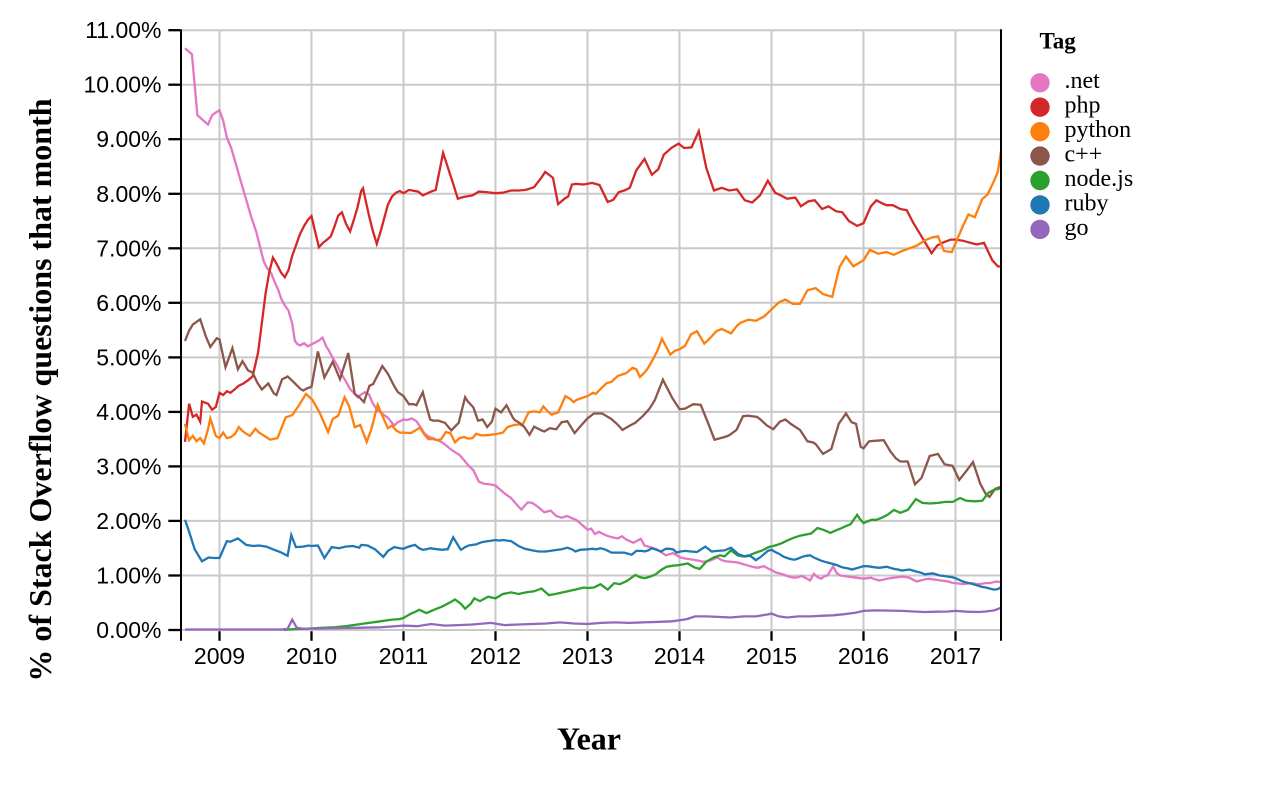  Describe the element at coordinates (128, 194) in the screenshot. I see `svg-text: 8.00%` at that location.